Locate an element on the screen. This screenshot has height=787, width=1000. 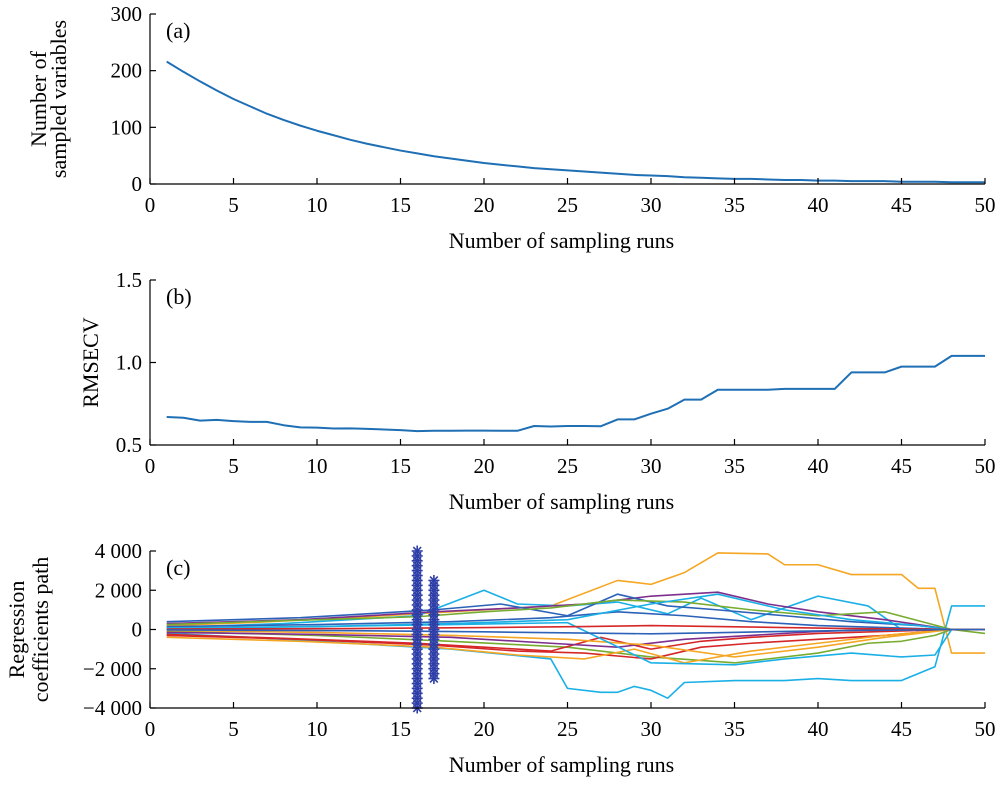
y-tick-label: −2 000 is located at coordinates (112, 669).